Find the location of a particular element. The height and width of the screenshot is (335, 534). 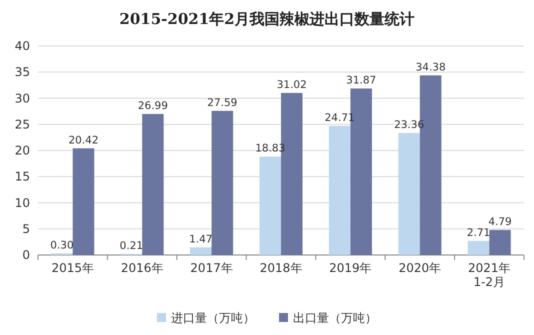

data-label: 2.71 is located at coordinates (478, 232).